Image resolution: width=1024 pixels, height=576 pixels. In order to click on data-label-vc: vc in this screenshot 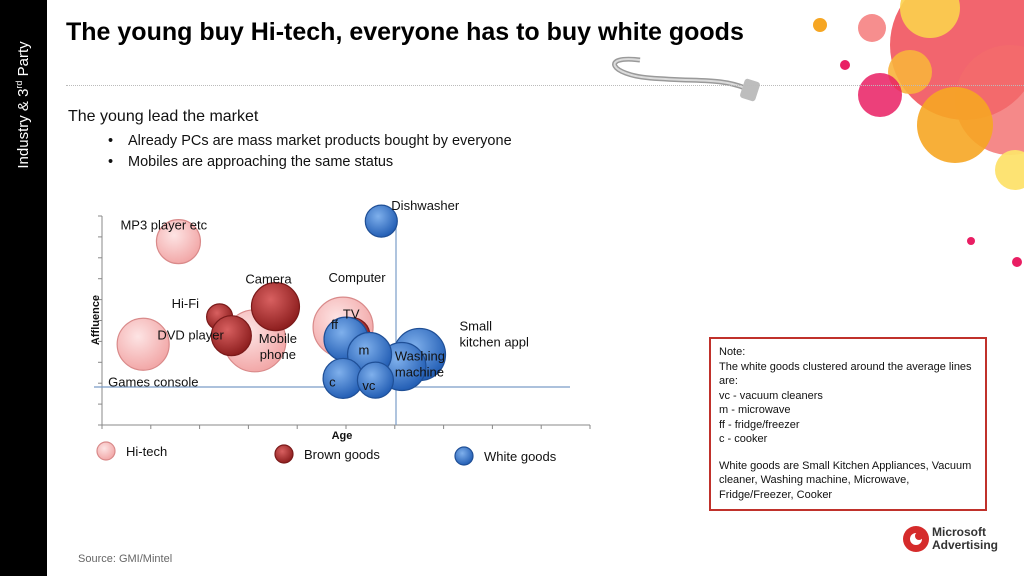, I will do `click(369, 385)`.